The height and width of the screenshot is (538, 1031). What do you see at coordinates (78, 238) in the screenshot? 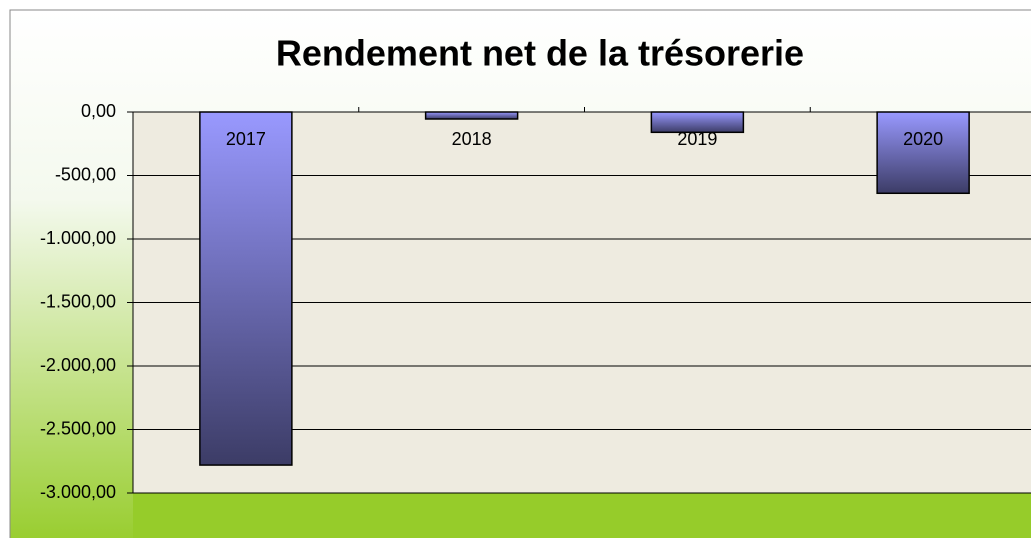
I see `y-tick-label: -1.000,00` at bounding box center [78, 238].